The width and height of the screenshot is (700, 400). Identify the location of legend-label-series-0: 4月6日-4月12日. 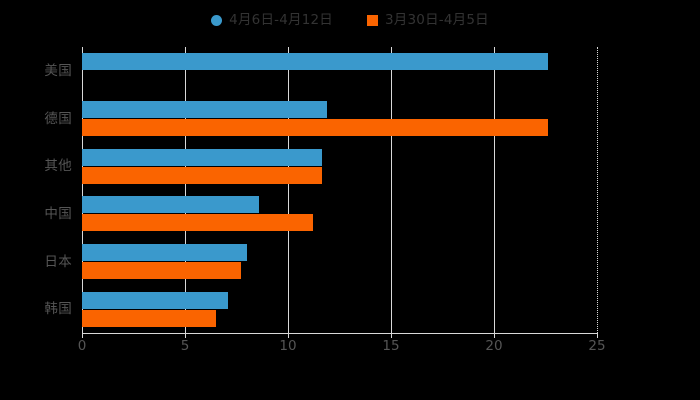
(281, 20).